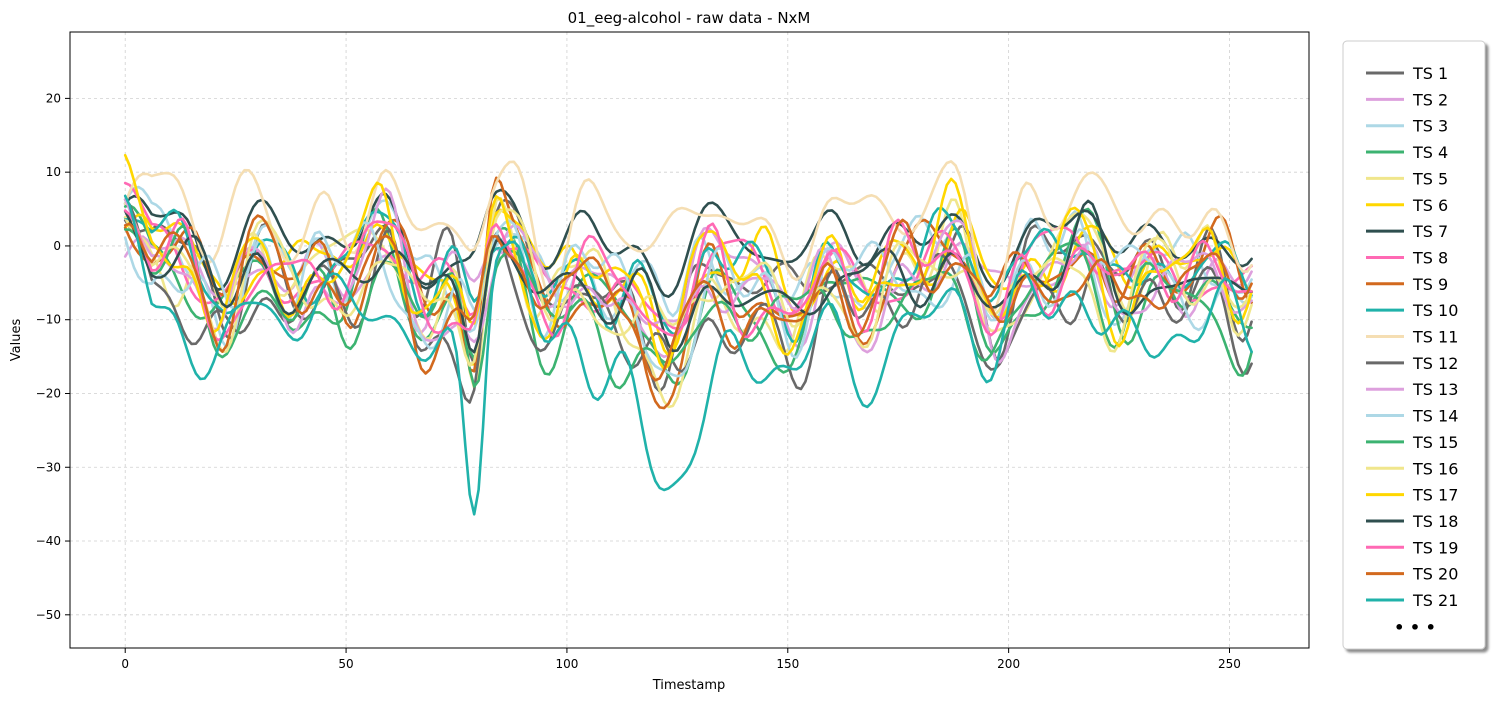  I want to click on x-axis-ticks: 0 50 100 150 200 250, so click(681, 659).